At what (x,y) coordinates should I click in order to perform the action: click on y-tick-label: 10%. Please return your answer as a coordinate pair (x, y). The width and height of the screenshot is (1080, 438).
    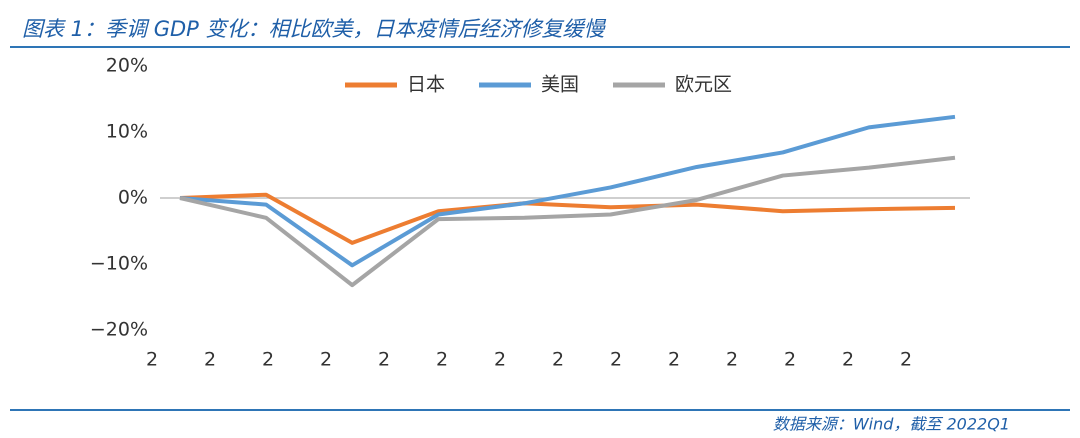
    Looking at the image, I should click on (127, 132).